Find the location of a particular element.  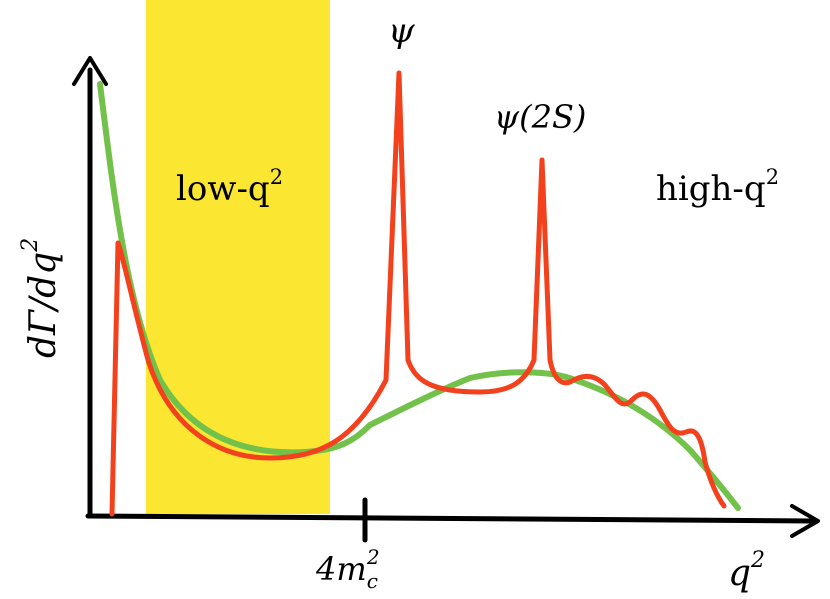

y-axis-label: dΓ/dq2 is located at coordinates (41, 298).